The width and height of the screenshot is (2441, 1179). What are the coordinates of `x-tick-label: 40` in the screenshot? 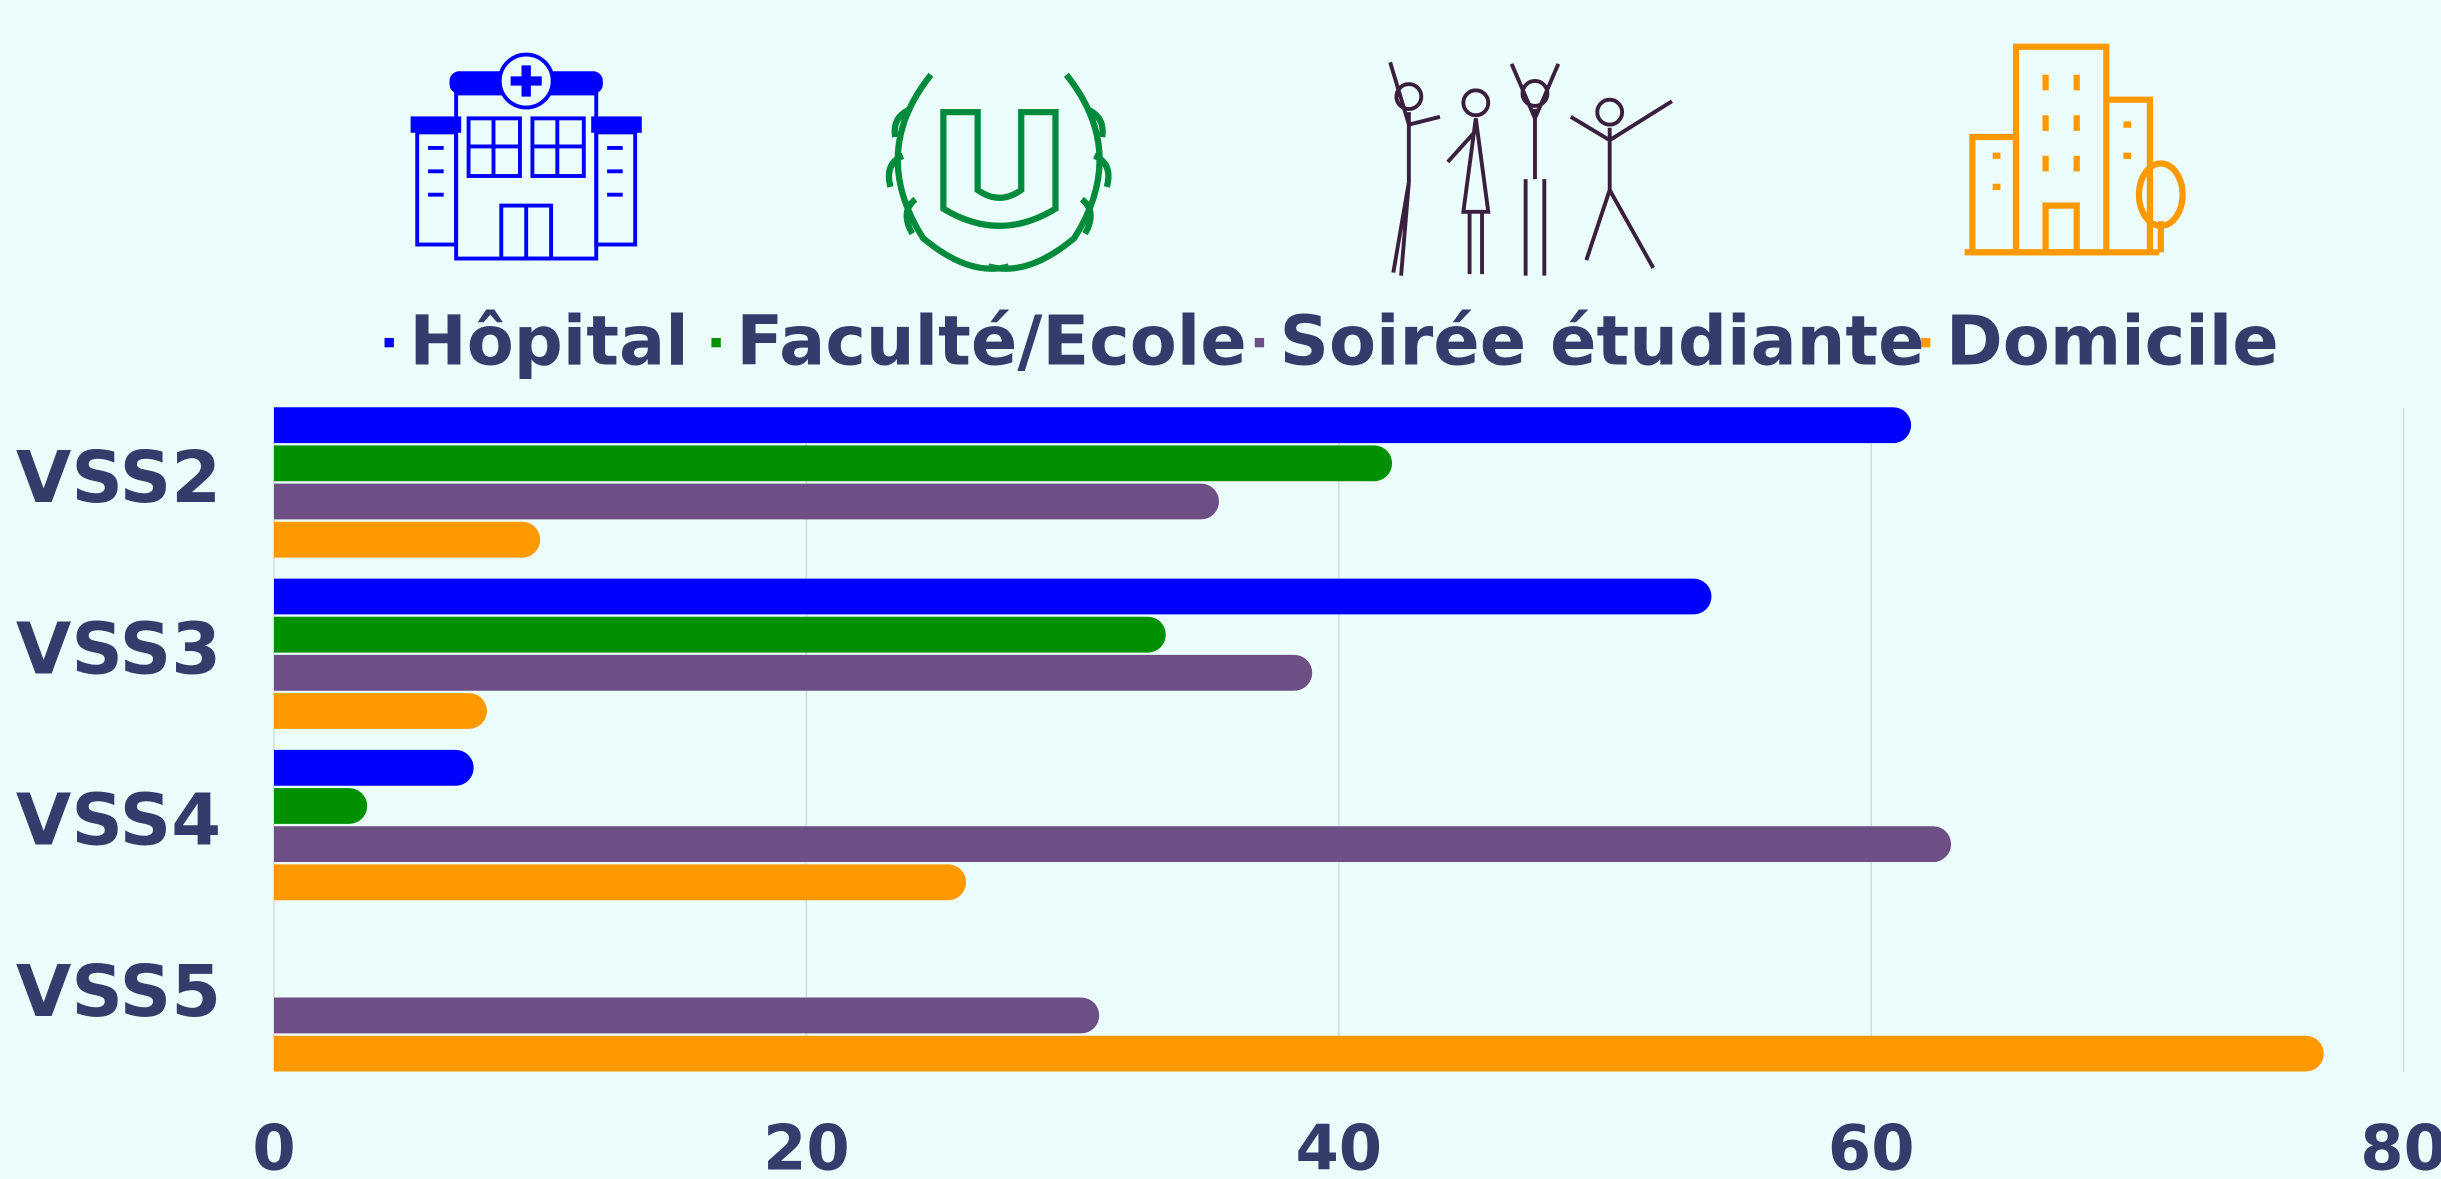 It's located at (1338, 1145).